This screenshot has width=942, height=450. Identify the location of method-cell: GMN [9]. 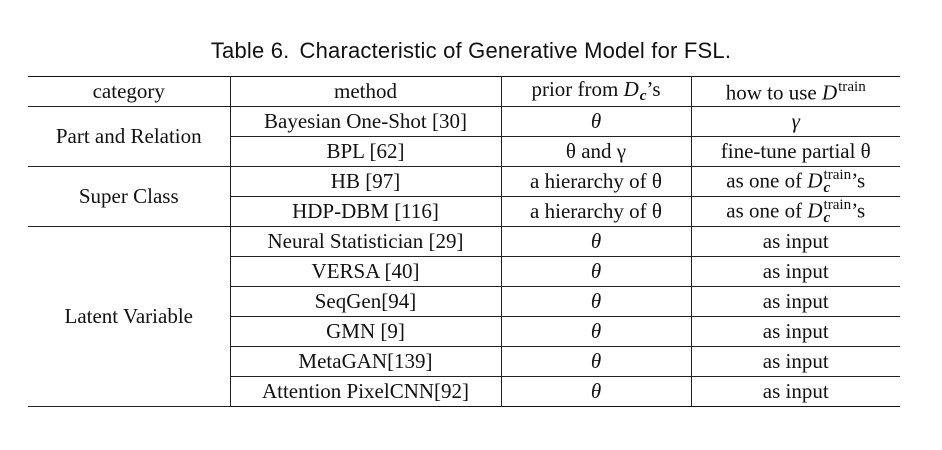
(366, 331).